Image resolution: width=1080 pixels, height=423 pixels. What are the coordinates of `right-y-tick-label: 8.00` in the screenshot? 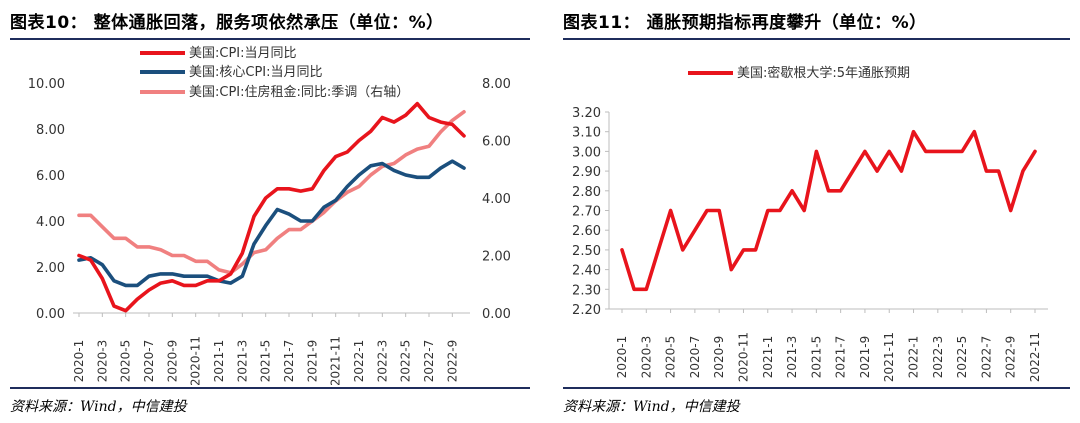 It's located at (496, 84).